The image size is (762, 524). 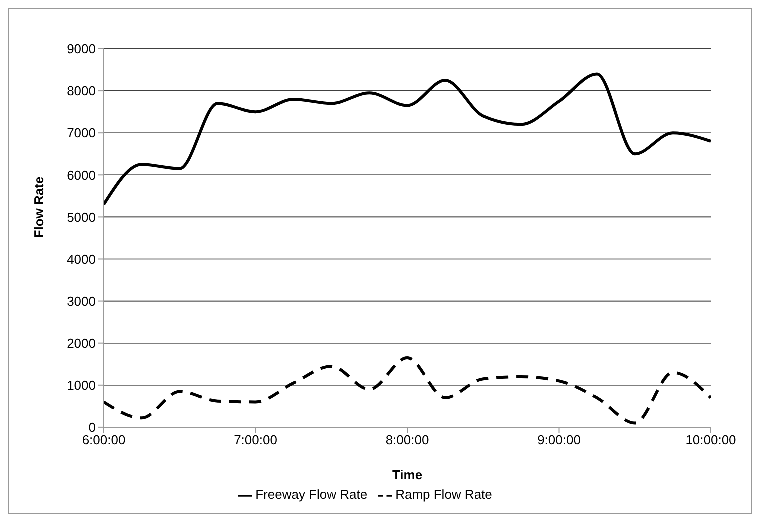 What do you see at coordinates (407, 390) in the screenshot?
I see `line-series` at bounding box center [407, 390].